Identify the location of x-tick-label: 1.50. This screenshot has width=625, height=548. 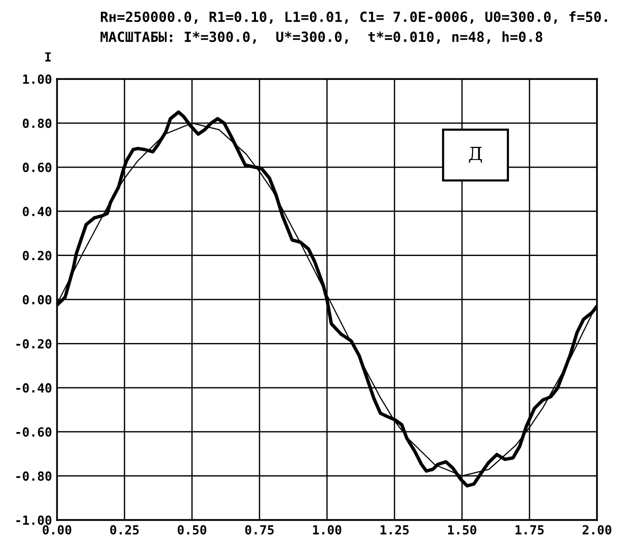
(462, 530).